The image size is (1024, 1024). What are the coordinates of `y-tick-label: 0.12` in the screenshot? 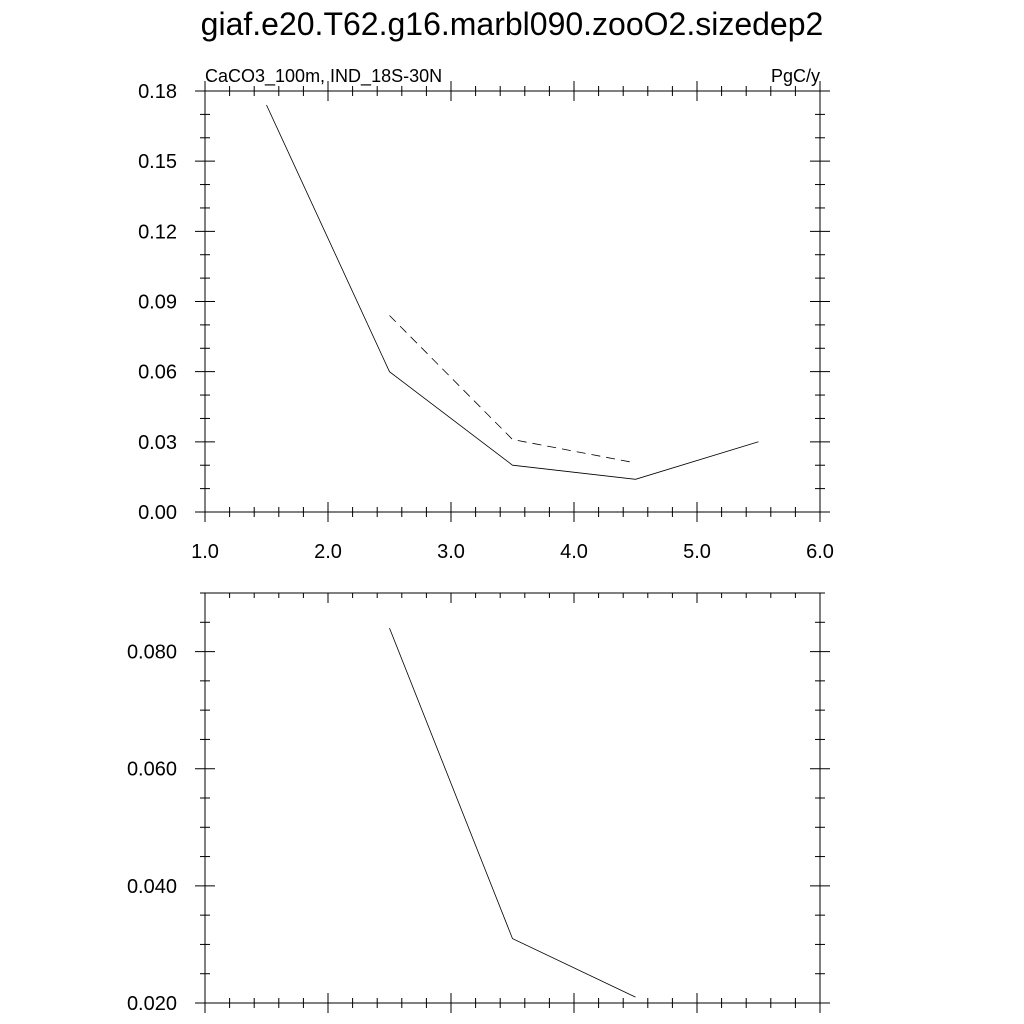 It's located at (157, 232).